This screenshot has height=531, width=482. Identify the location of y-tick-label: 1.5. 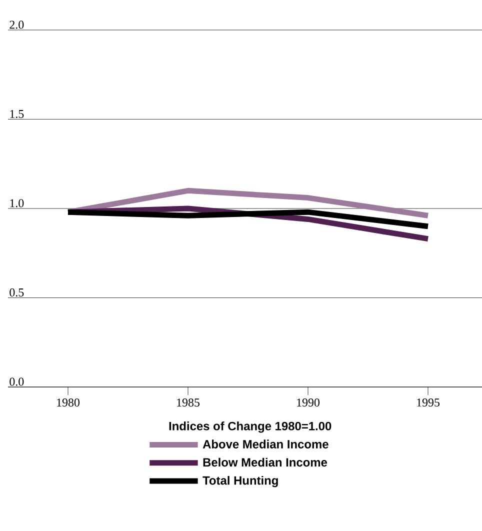
(17, 114).